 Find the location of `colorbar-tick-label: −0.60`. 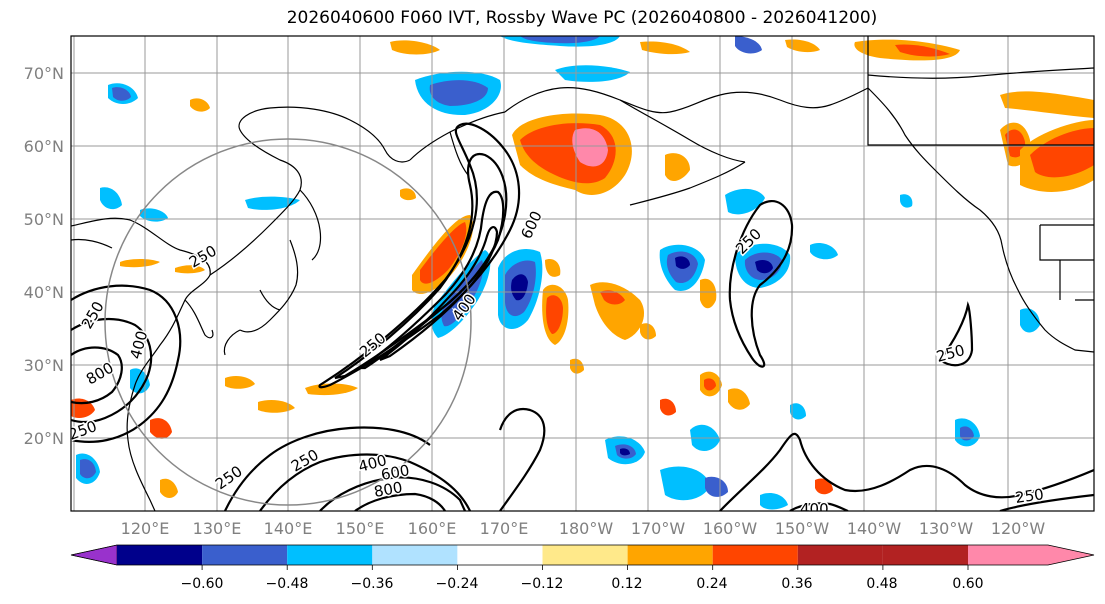

colorbar-tick-label: −0.60 is located at coordinates (202, 584).